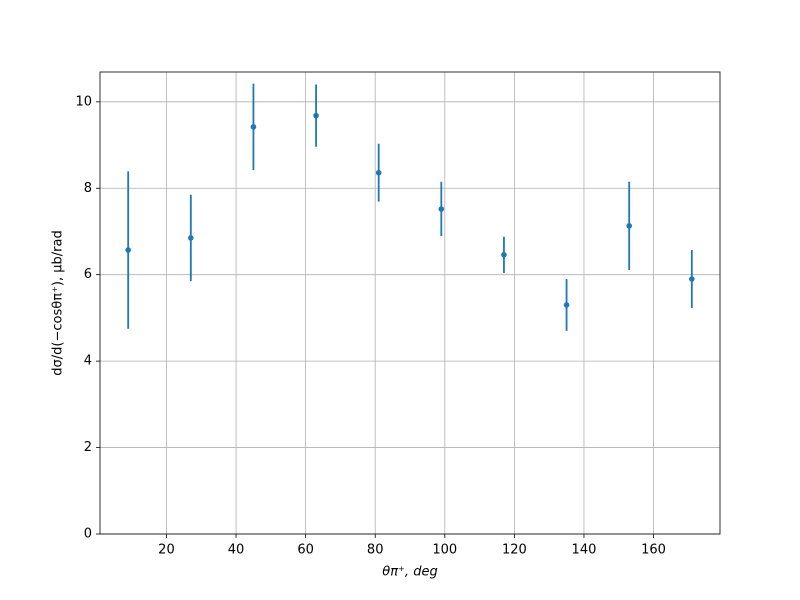 This screenshot has height=600, width=800. Describe the element at coordinates (166, 550) in the screenshot. I see `x-tick-label: 20` at that location.